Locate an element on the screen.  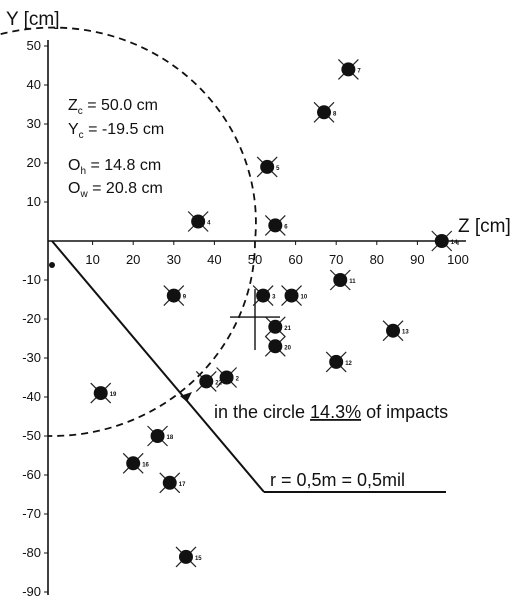
y-tick-label: -60 is located at coordinates (31, 474).